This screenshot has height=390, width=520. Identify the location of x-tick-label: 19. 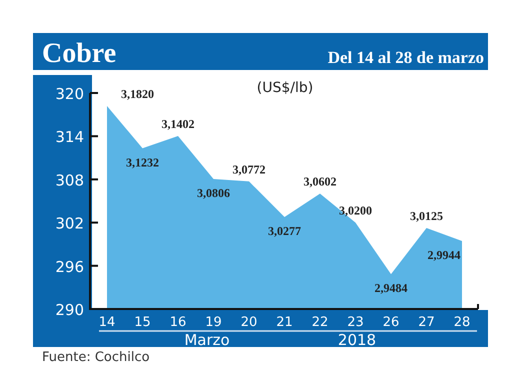
(213, 322).